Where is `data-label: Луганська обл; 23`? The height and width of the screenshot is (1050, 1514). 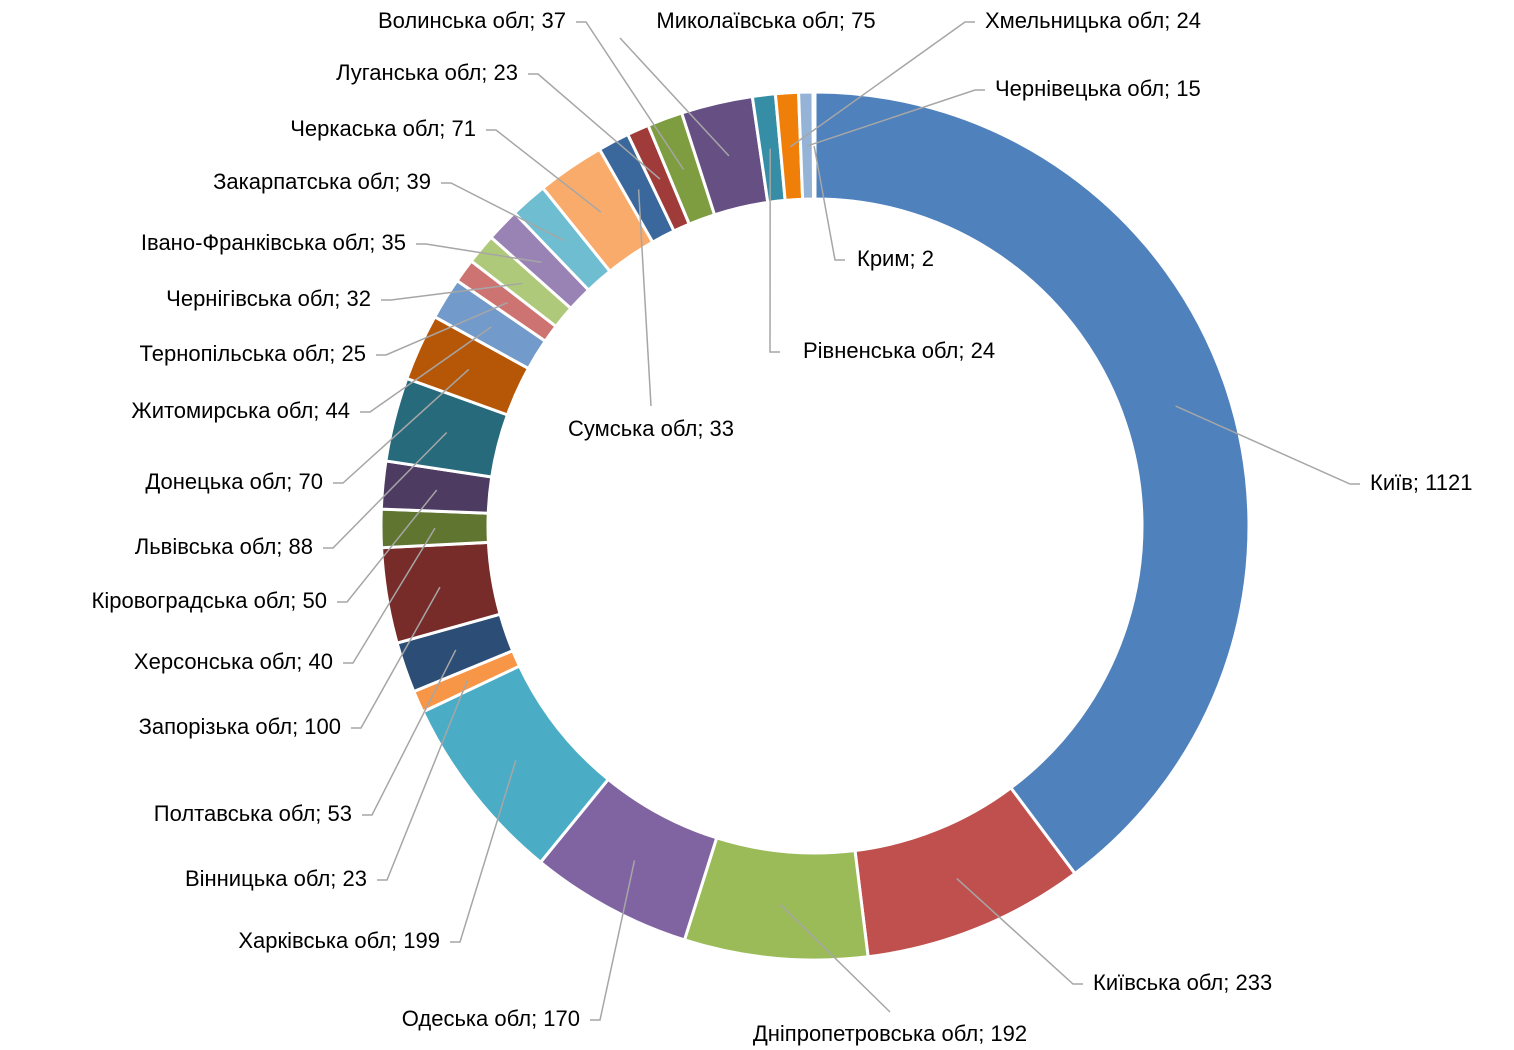
data-label: Луганська обл; 23 is located at coordinates (427, 72).